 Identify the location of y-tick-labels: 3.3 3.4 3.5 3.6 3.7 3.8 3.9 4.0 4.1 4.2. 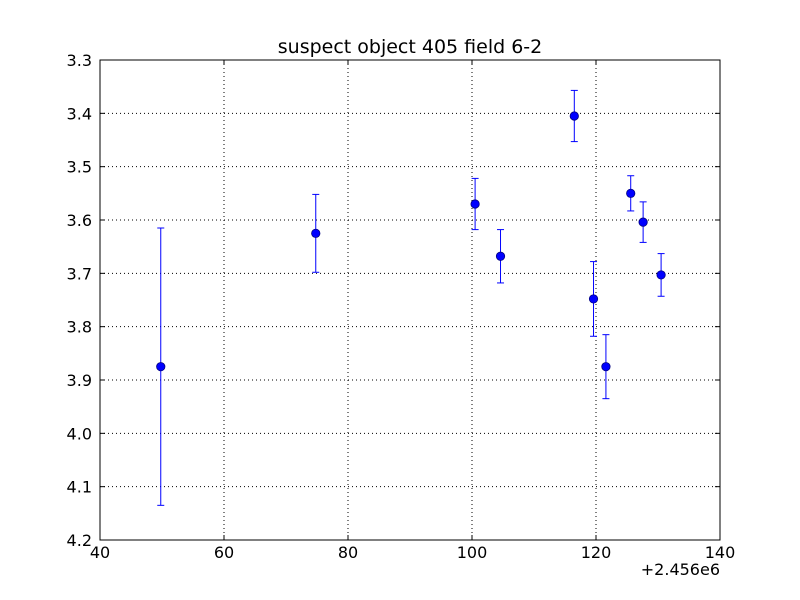
(79, 300).